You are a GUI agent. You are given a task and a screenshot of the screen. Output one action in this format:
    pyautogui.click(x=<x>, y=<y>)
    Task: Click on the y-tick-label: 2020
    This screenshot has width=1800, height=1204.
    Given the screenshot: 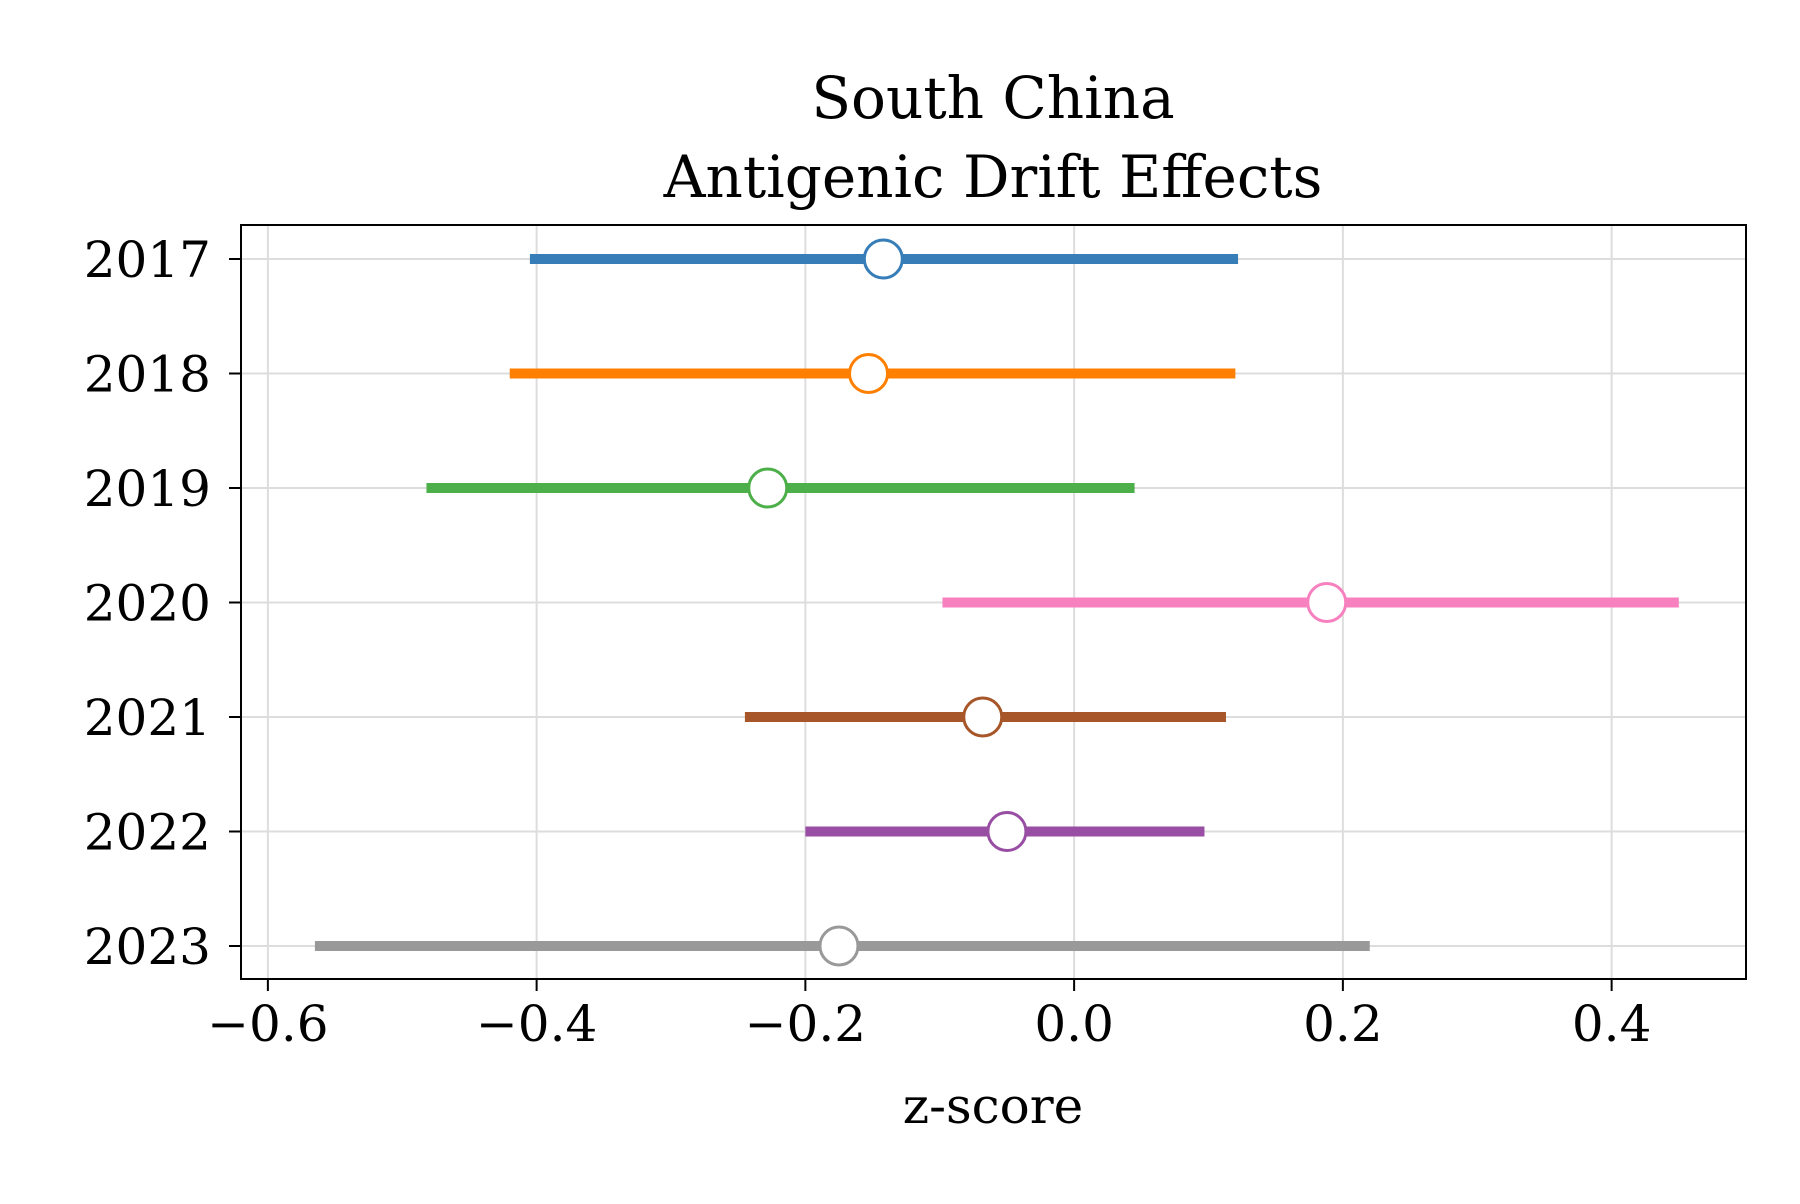 What is the action you would take?
    pyautogui.click(x=147, y=604)
    